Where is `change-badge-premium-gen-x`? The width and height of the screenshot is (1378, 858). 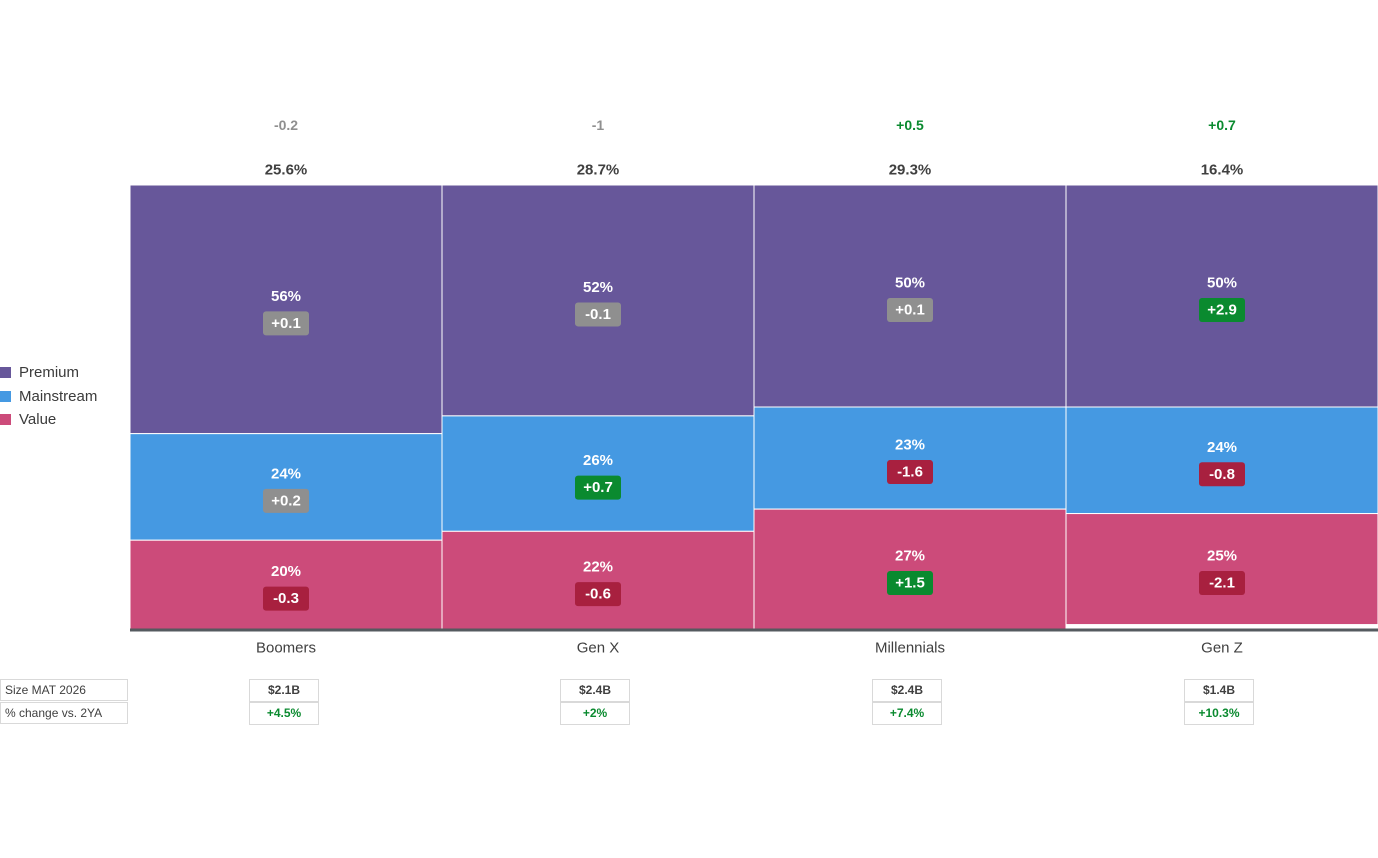 change-badge-premium-gen-x is located at coordinates (598, 314).